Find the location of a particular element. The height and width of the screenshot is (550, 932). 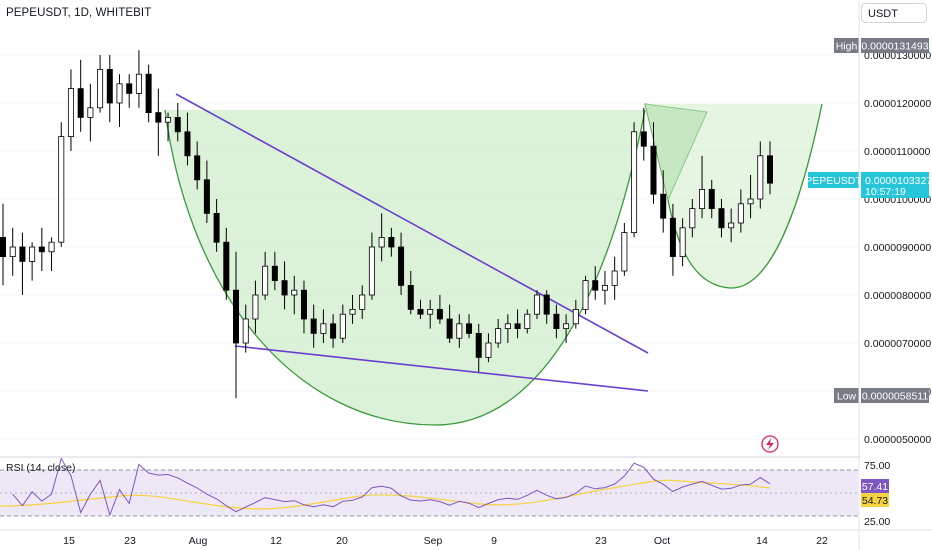

time-axis-label: 20 is located at coordinates (342, 541).